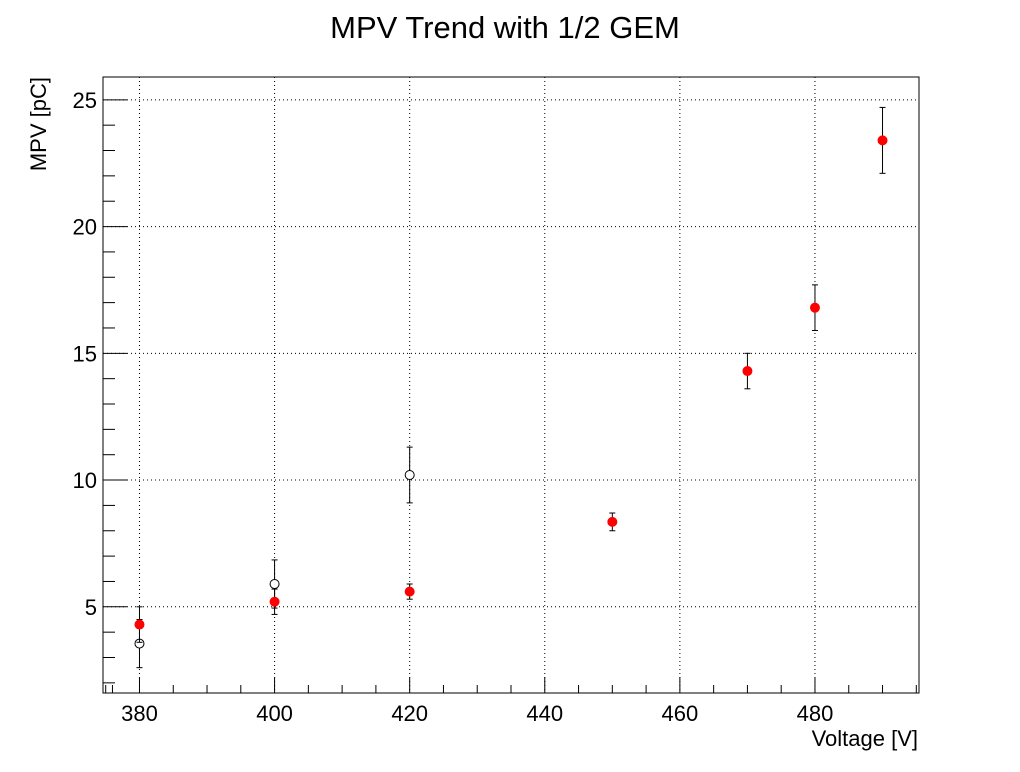 The image size is (1020, 772). I want to click on x-tick-label: 480, so click(815, 713).